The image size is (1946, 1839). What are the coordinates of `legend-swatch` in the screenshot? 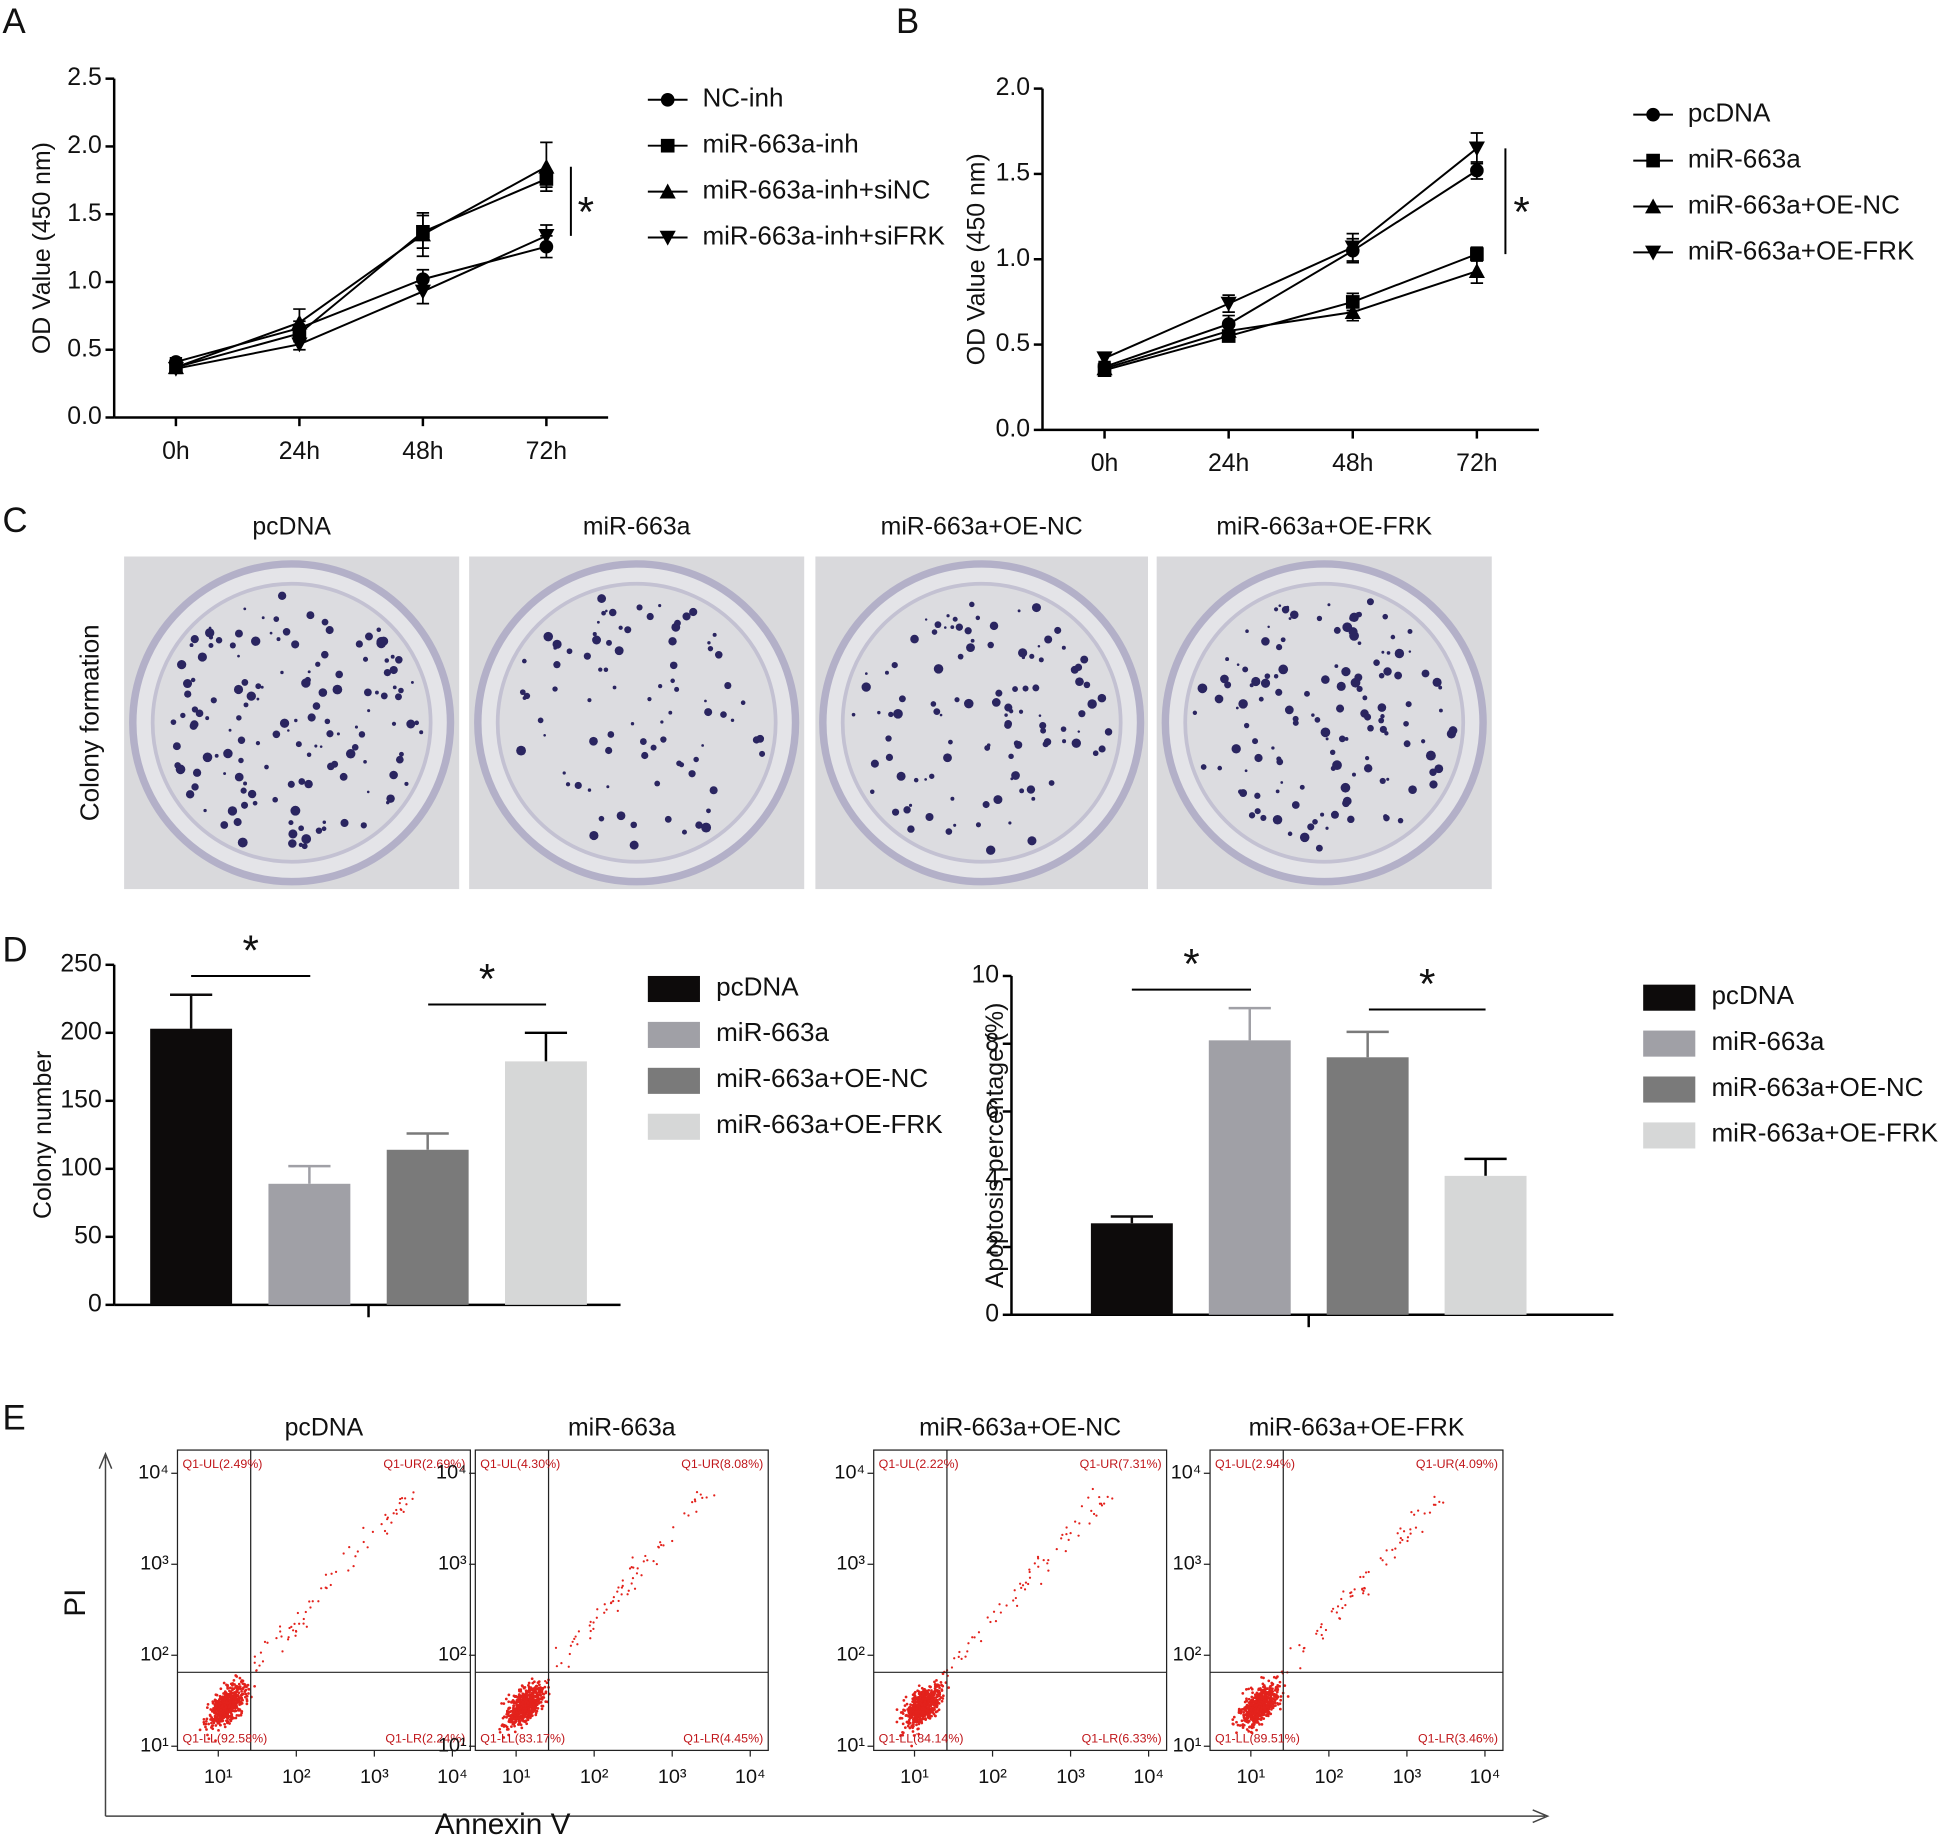 It's located at (1669, 998).